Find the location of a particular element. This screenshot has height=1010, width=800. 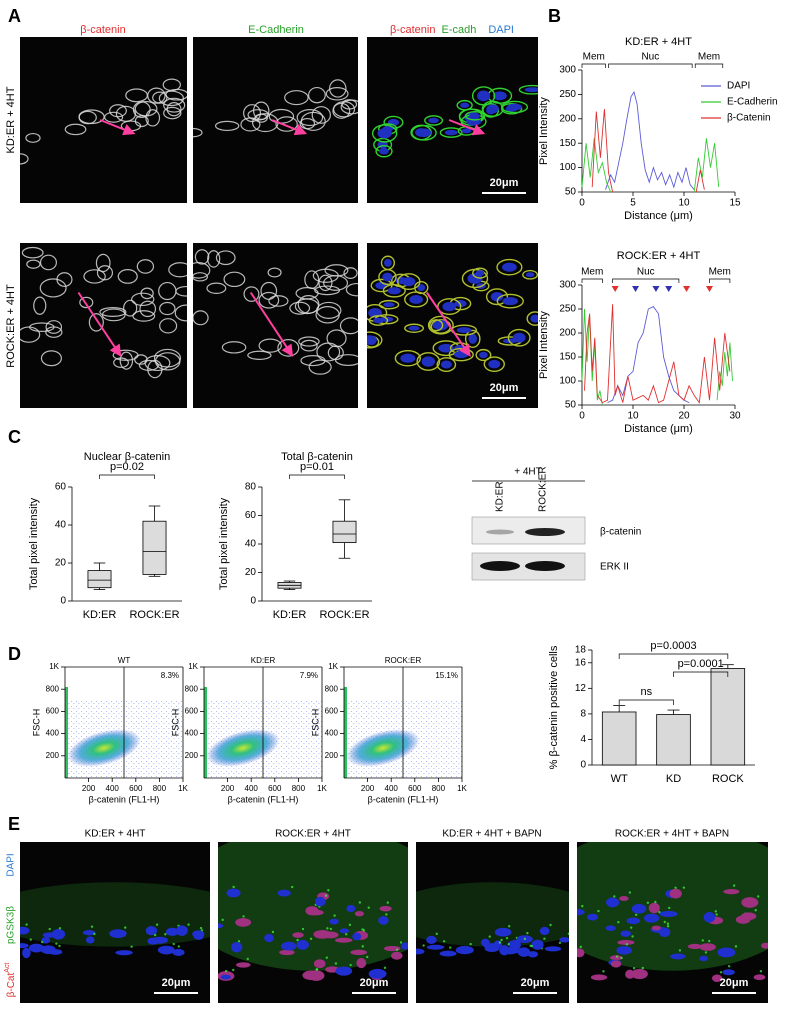

x-tick-label: KD:ER is located at coordinates (100, 615).